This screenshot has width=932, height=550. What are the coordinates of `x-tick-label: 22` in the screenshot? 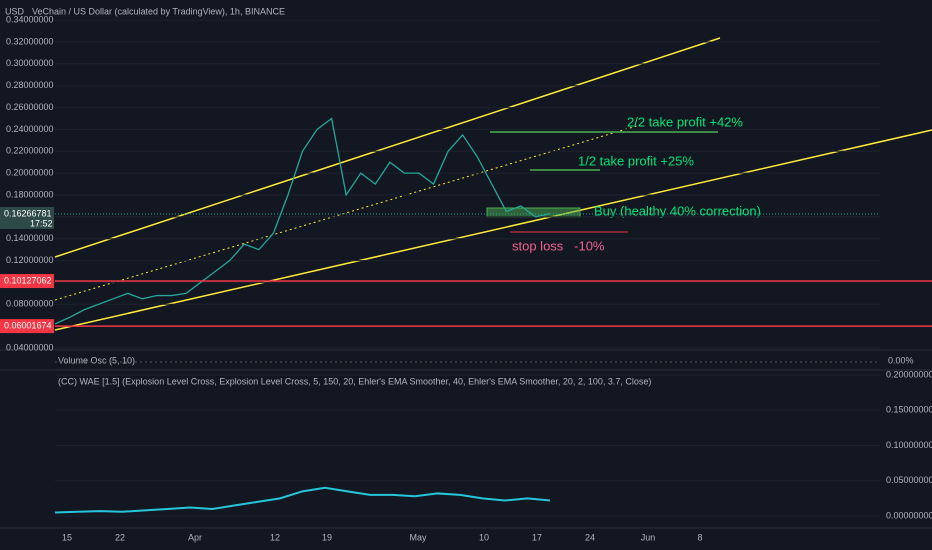 It's located at (120, 537).